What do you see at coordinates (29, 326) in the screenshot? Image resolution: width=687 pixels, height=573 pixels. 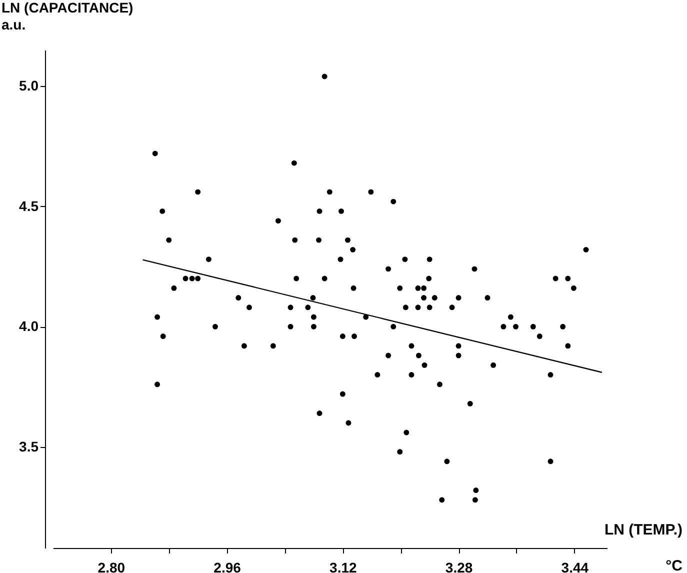 I see `y-tick-label: 4.0` at bounding box center [29, 326].